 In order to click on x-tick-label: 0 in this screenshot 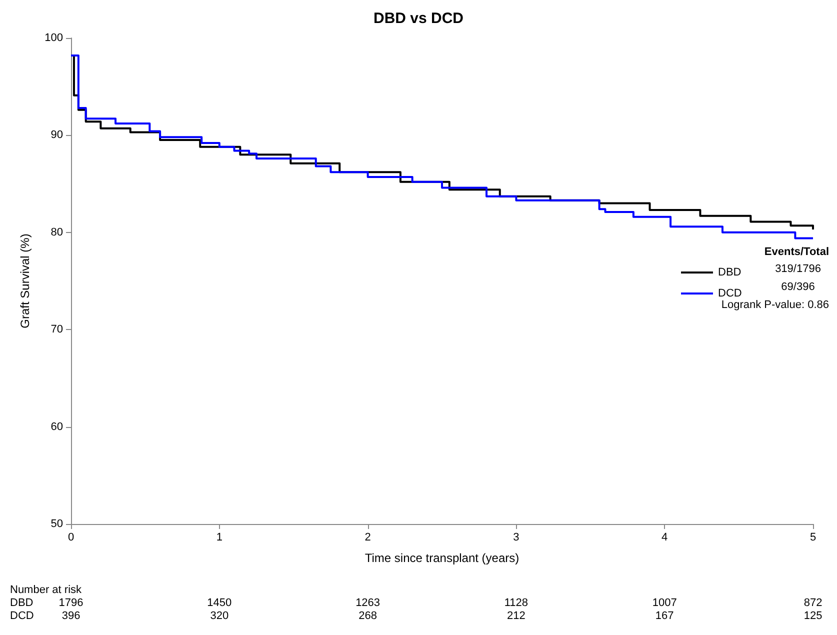, I will do `click(71, 538)`.